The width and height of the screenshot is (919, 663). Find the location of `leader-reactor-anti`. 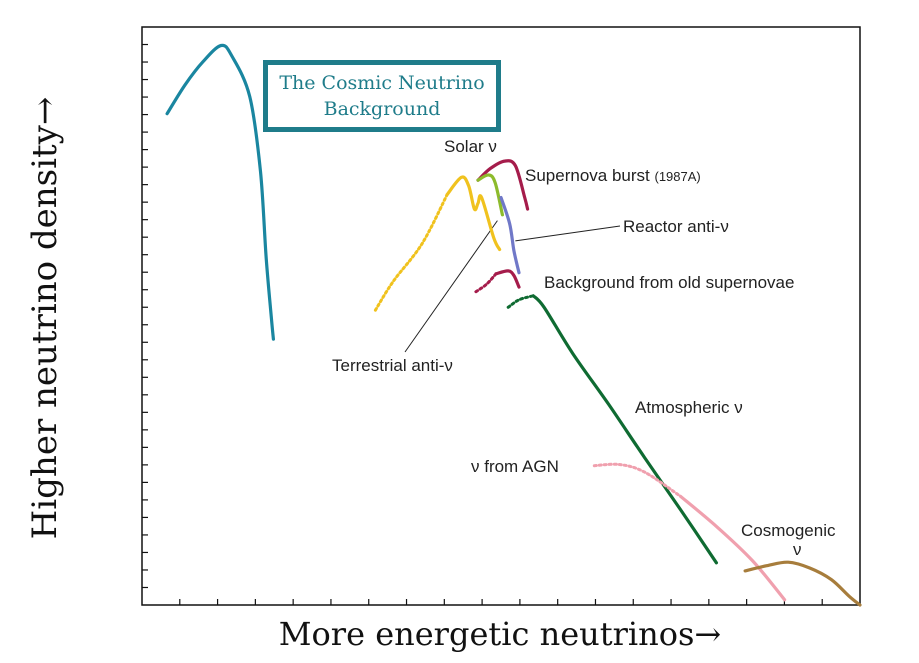

leader-reactor-anti is located at coordinates (568, 233).